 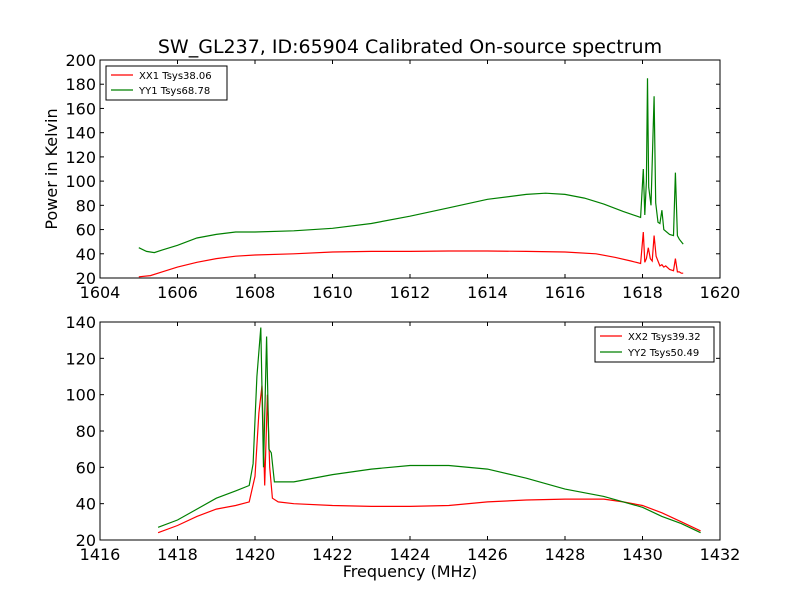 I want to click on top-x-tick-label: 1612, so click(x=410, y=292).